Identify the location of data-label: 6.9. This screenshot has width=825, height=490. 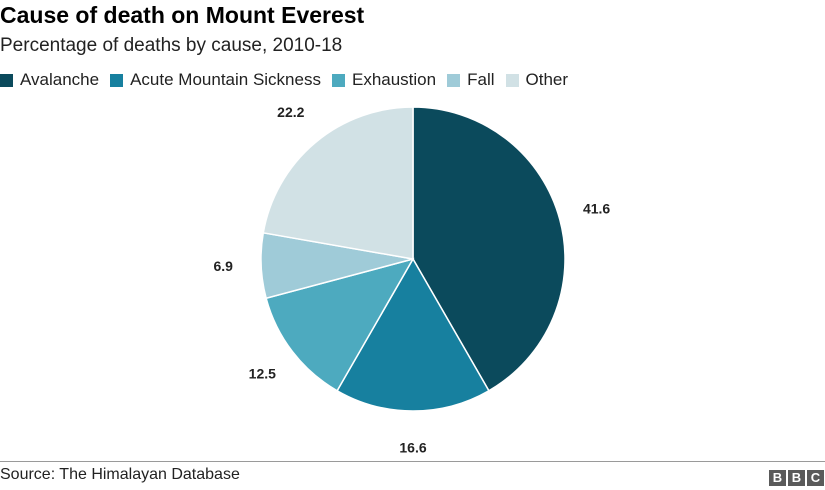
(223, 266).